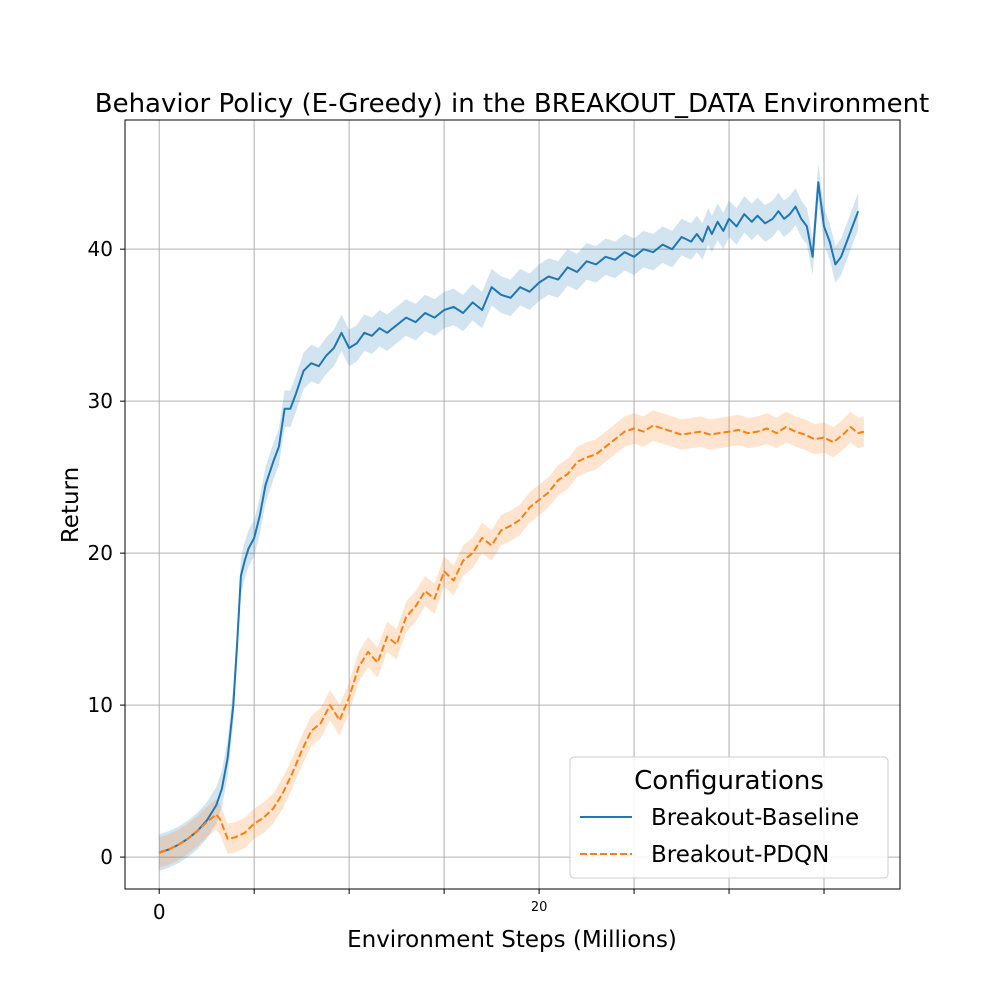  What do you see at coordinates (512, 940) in the screenshot?
I see `x-axis-label: Environment Steps (Millions)` at bounding box center [512, 940].